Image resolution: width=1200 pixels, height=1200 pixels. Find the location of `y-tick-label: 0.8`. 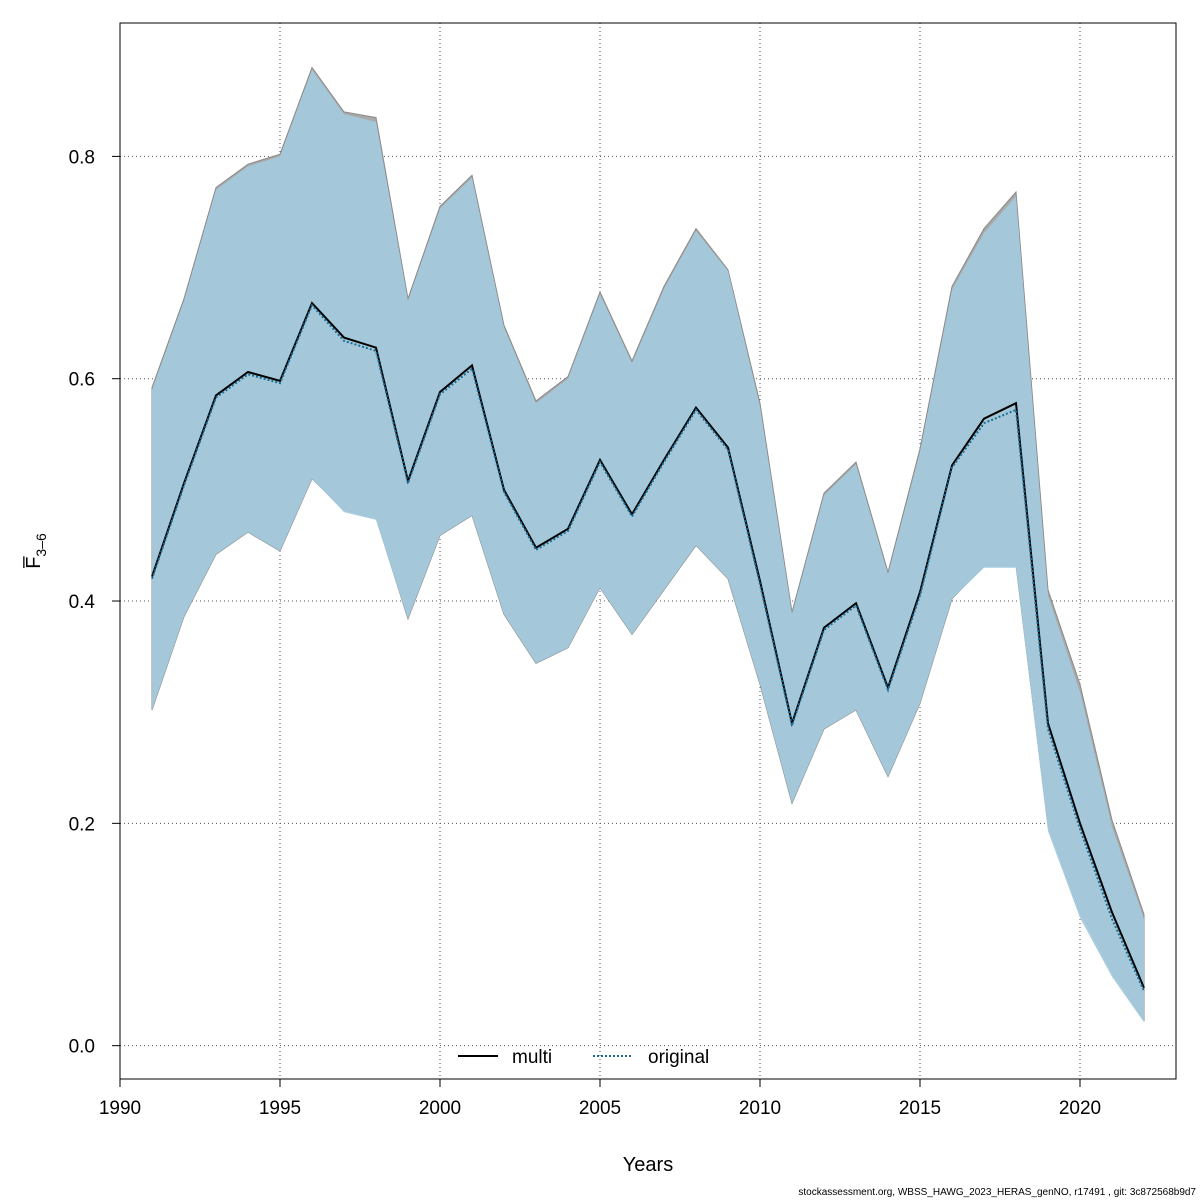

y-tick-label: 0.8 is located at coordinates (82, 157).